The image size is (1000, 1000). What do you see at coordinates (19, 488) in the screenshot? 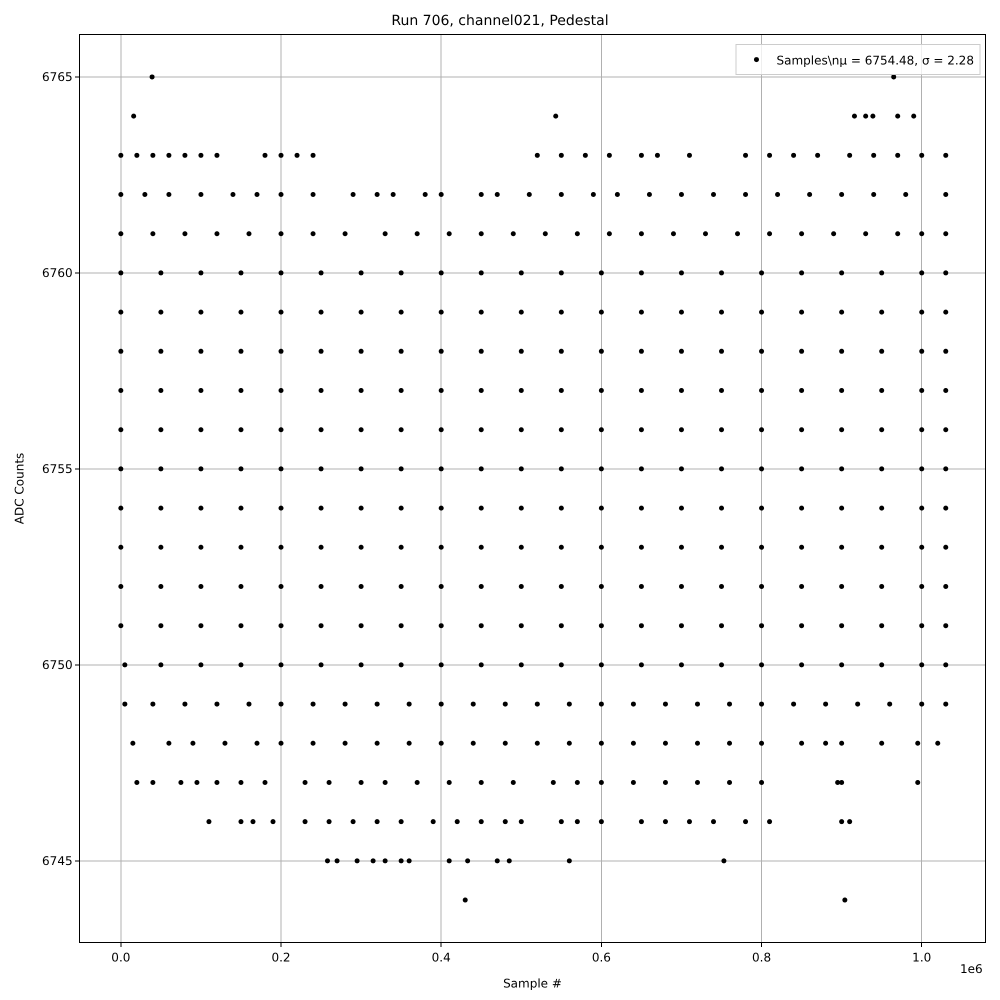
I see `y-axis-title: ADC Counts` at bounding box center [19, 488].